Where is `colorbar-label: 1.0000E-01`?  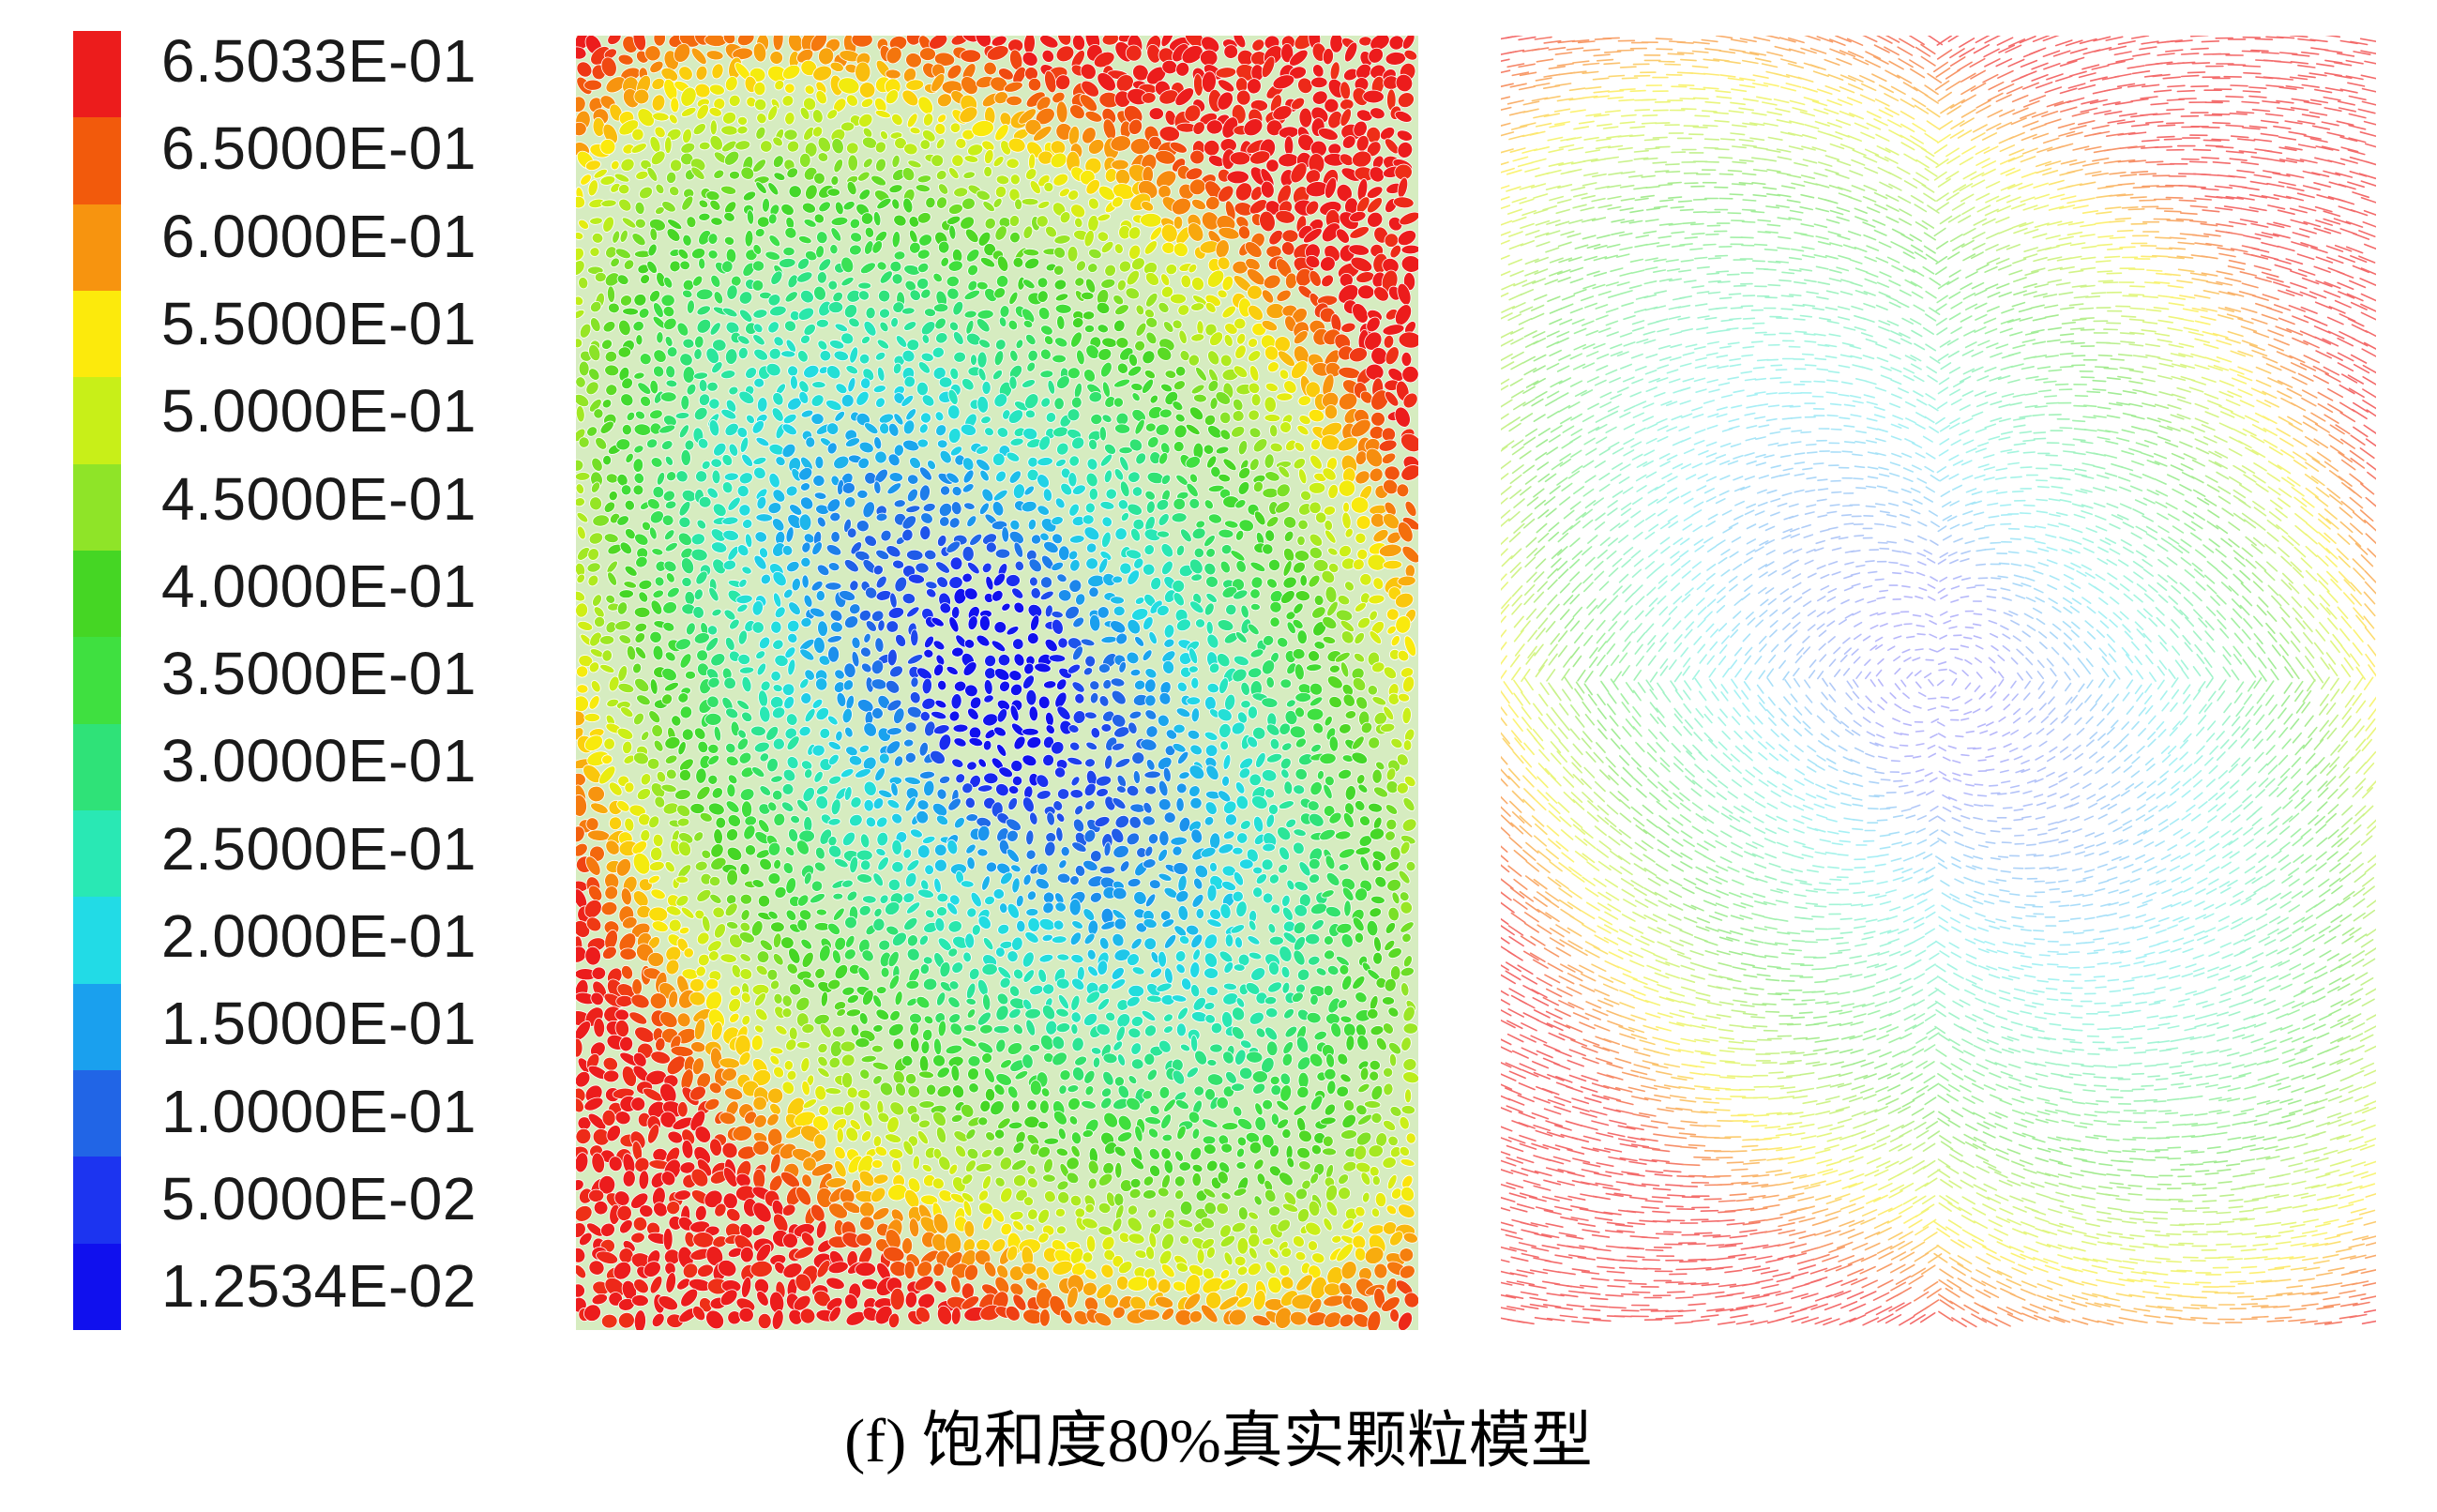
colorbar-label: 1.0000E-01 is located at coordinates (319, 1111).